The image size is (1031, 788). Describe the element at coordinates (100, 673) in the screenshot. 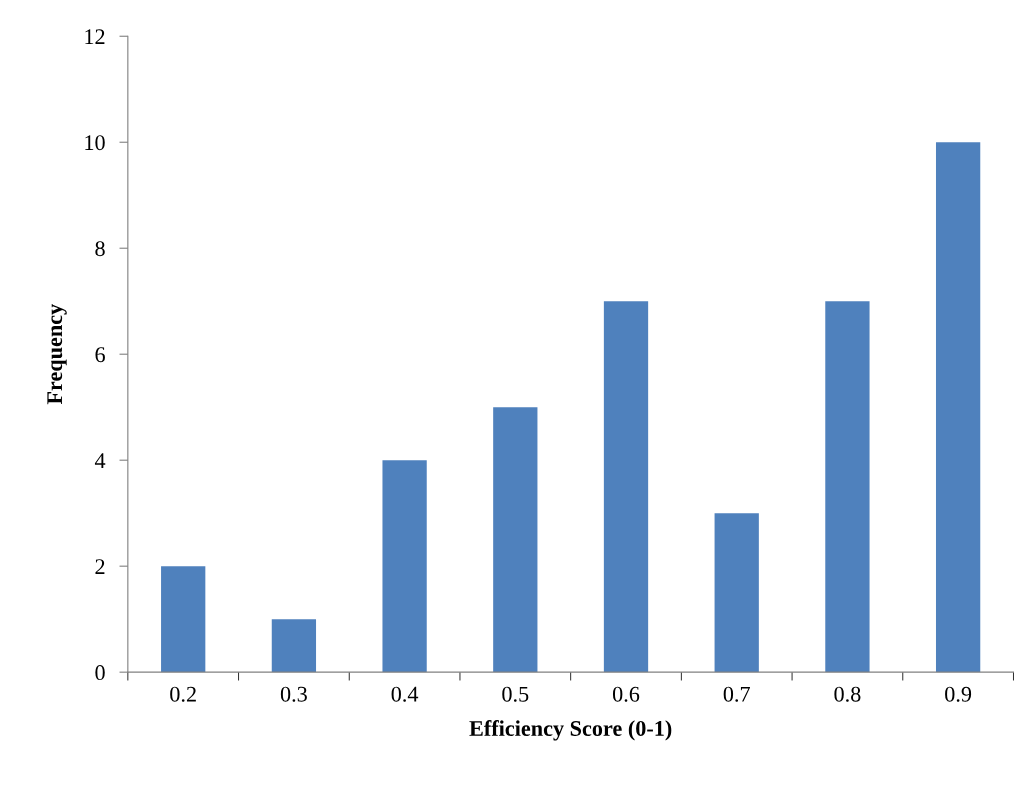

I see `y-tick-label: 0` at that location.